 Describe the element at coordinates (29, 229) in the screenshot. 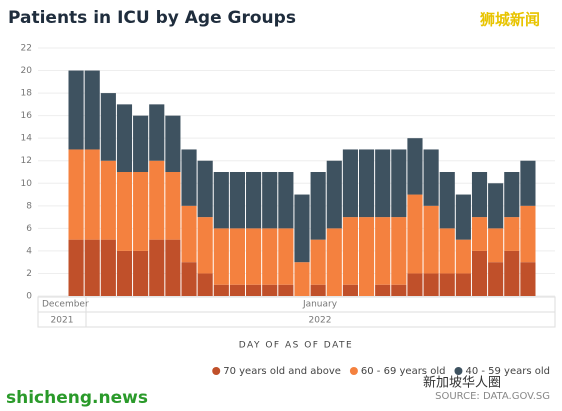

I see `y-tick-label: 6` at that location.